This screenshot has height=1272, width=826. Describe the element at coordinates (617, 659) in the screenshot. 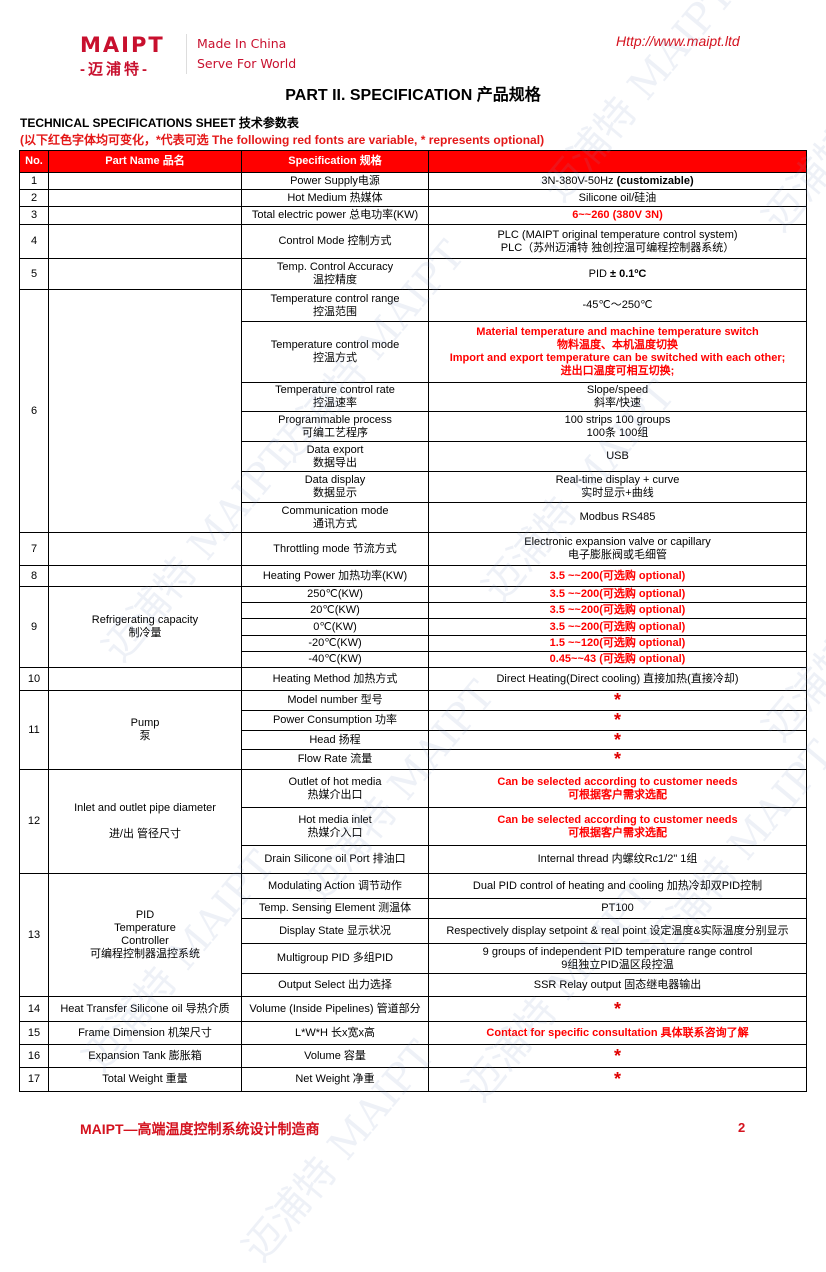

I see `value-text: 0.45~~43 (可选购 optional)` at that location.